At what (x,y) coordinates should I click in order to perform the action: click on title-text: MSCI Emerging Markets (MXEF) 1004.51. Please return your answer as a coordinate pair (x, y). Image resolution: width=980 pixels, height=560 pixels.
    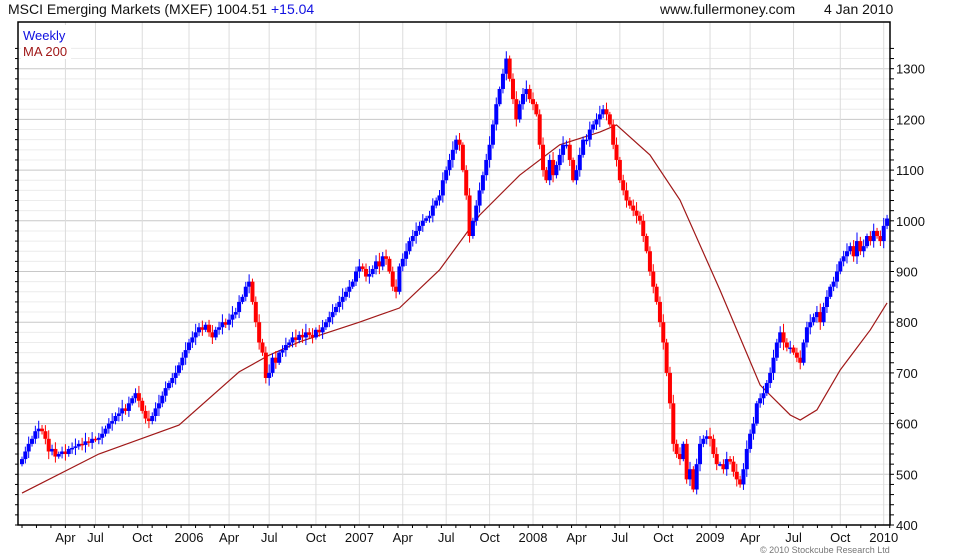
    Looking at the image, I should click on (138, 9).